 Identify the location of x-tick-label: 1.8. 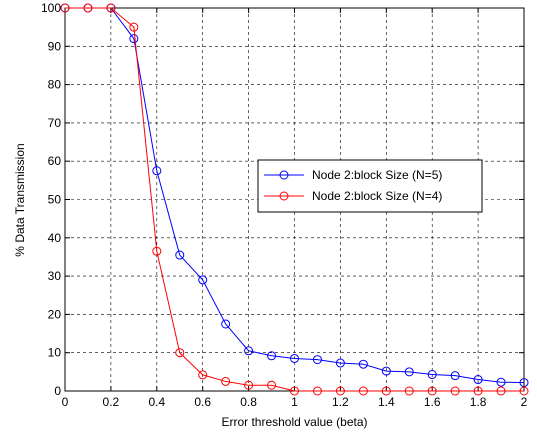
(478, 402).